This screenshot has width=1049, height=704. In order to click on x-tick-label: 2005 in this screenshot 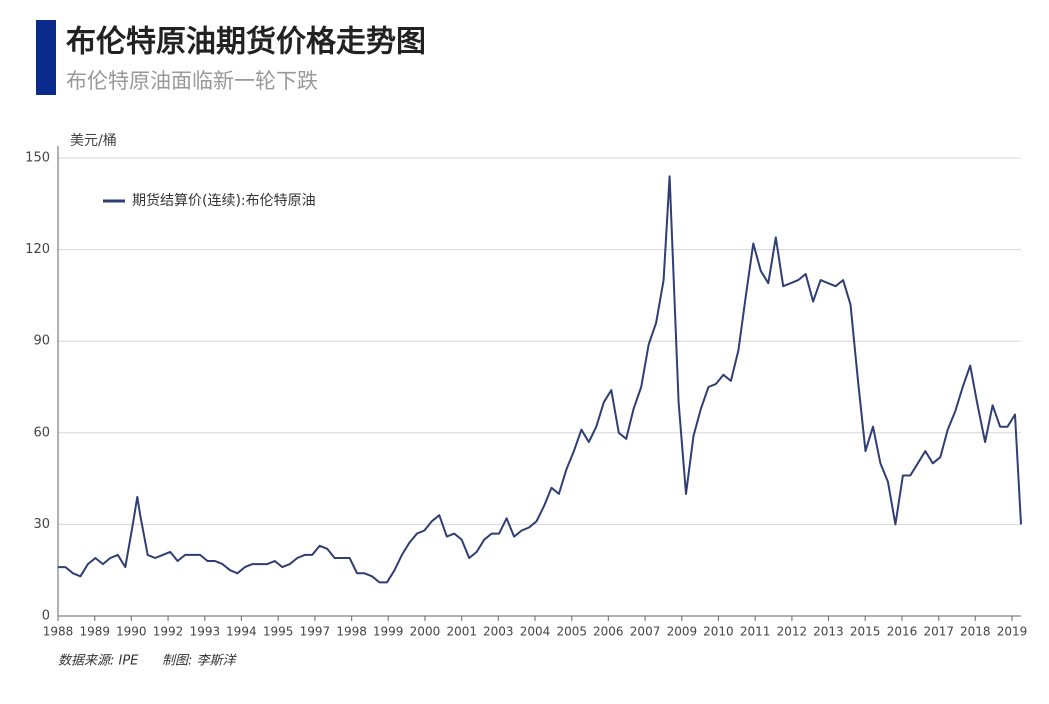, I will do `click(572, 632)`.